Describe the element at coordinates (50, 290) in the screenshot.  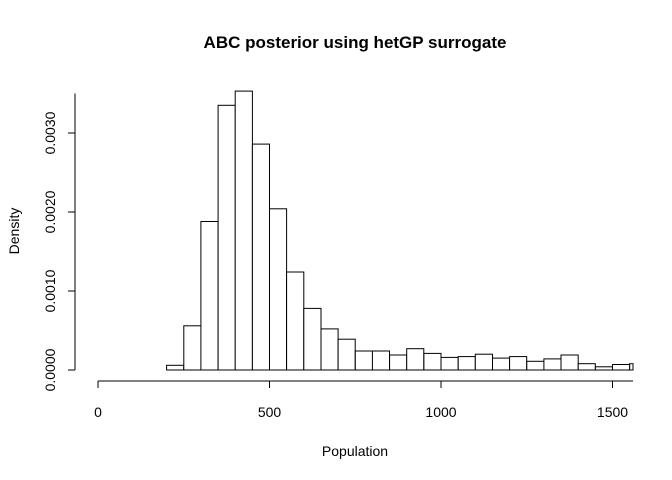
I see `y-tick-label: 0.0010` at that location.